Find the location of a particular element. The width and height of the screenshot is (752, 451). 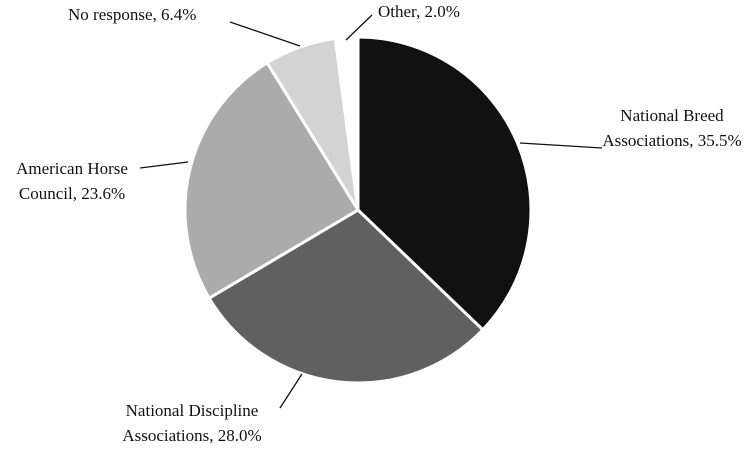

slice-label-line: American Horse is located at coordinates (72, 168).